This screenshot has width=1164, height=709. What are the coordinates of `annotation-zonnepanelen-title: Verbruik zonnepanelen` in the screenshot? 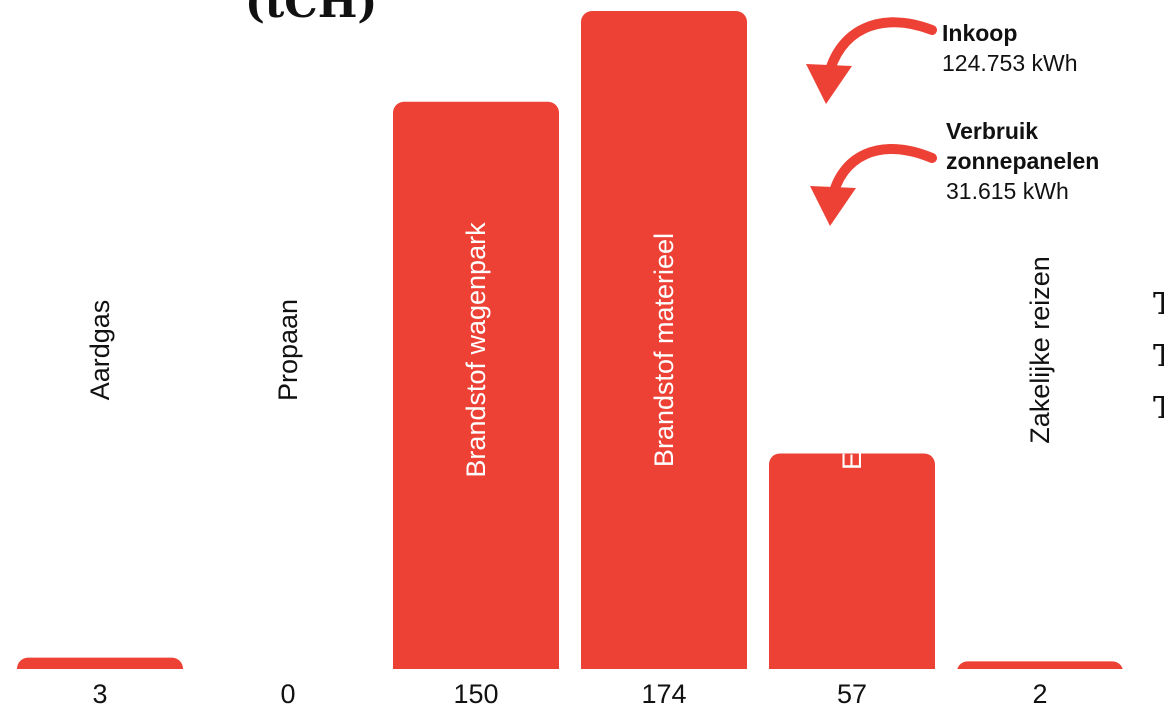 It's located at (1023, 146).